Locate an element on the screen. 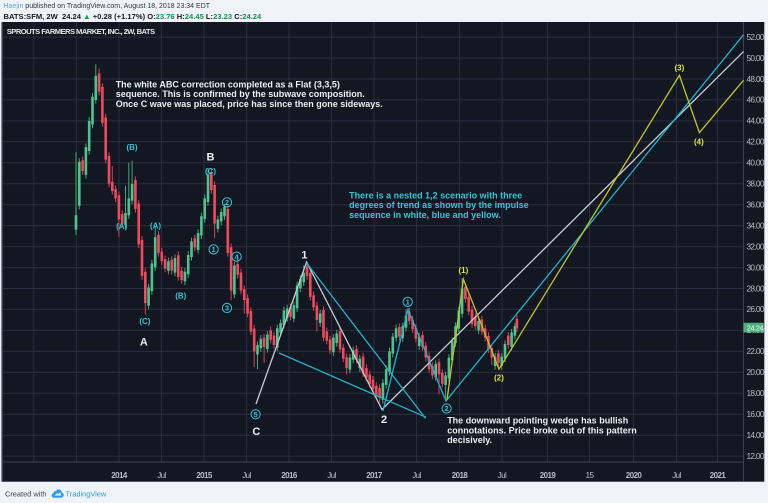 The width and height of the screenshot is (768, 503). svg-text: 42.00 is located at coordinates (756, 142).